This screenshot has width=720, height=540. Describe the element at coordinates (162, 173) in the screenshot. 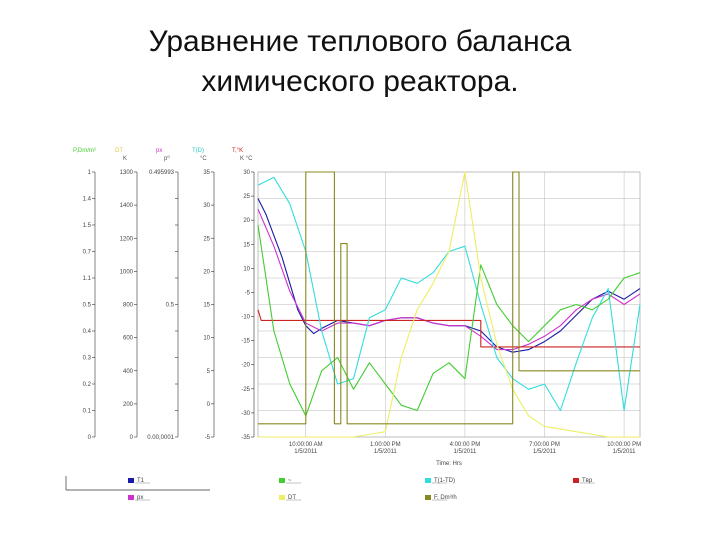

I see `y-tick-label: 0.495993` at that location.